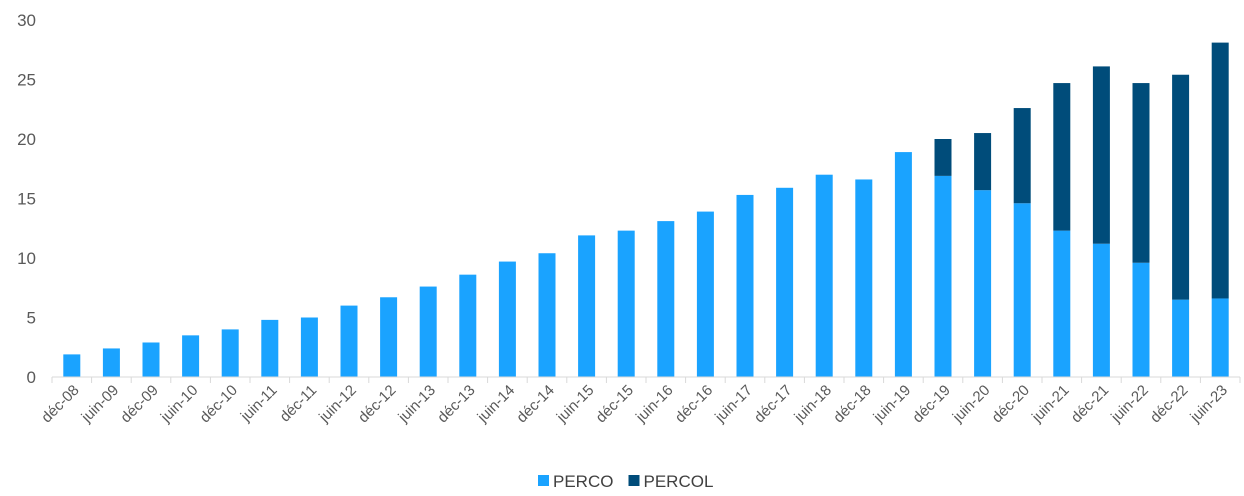 This screenshot has height=496, width=1244. I want to click on x-tick-label: juin-13, so click(416, 404).